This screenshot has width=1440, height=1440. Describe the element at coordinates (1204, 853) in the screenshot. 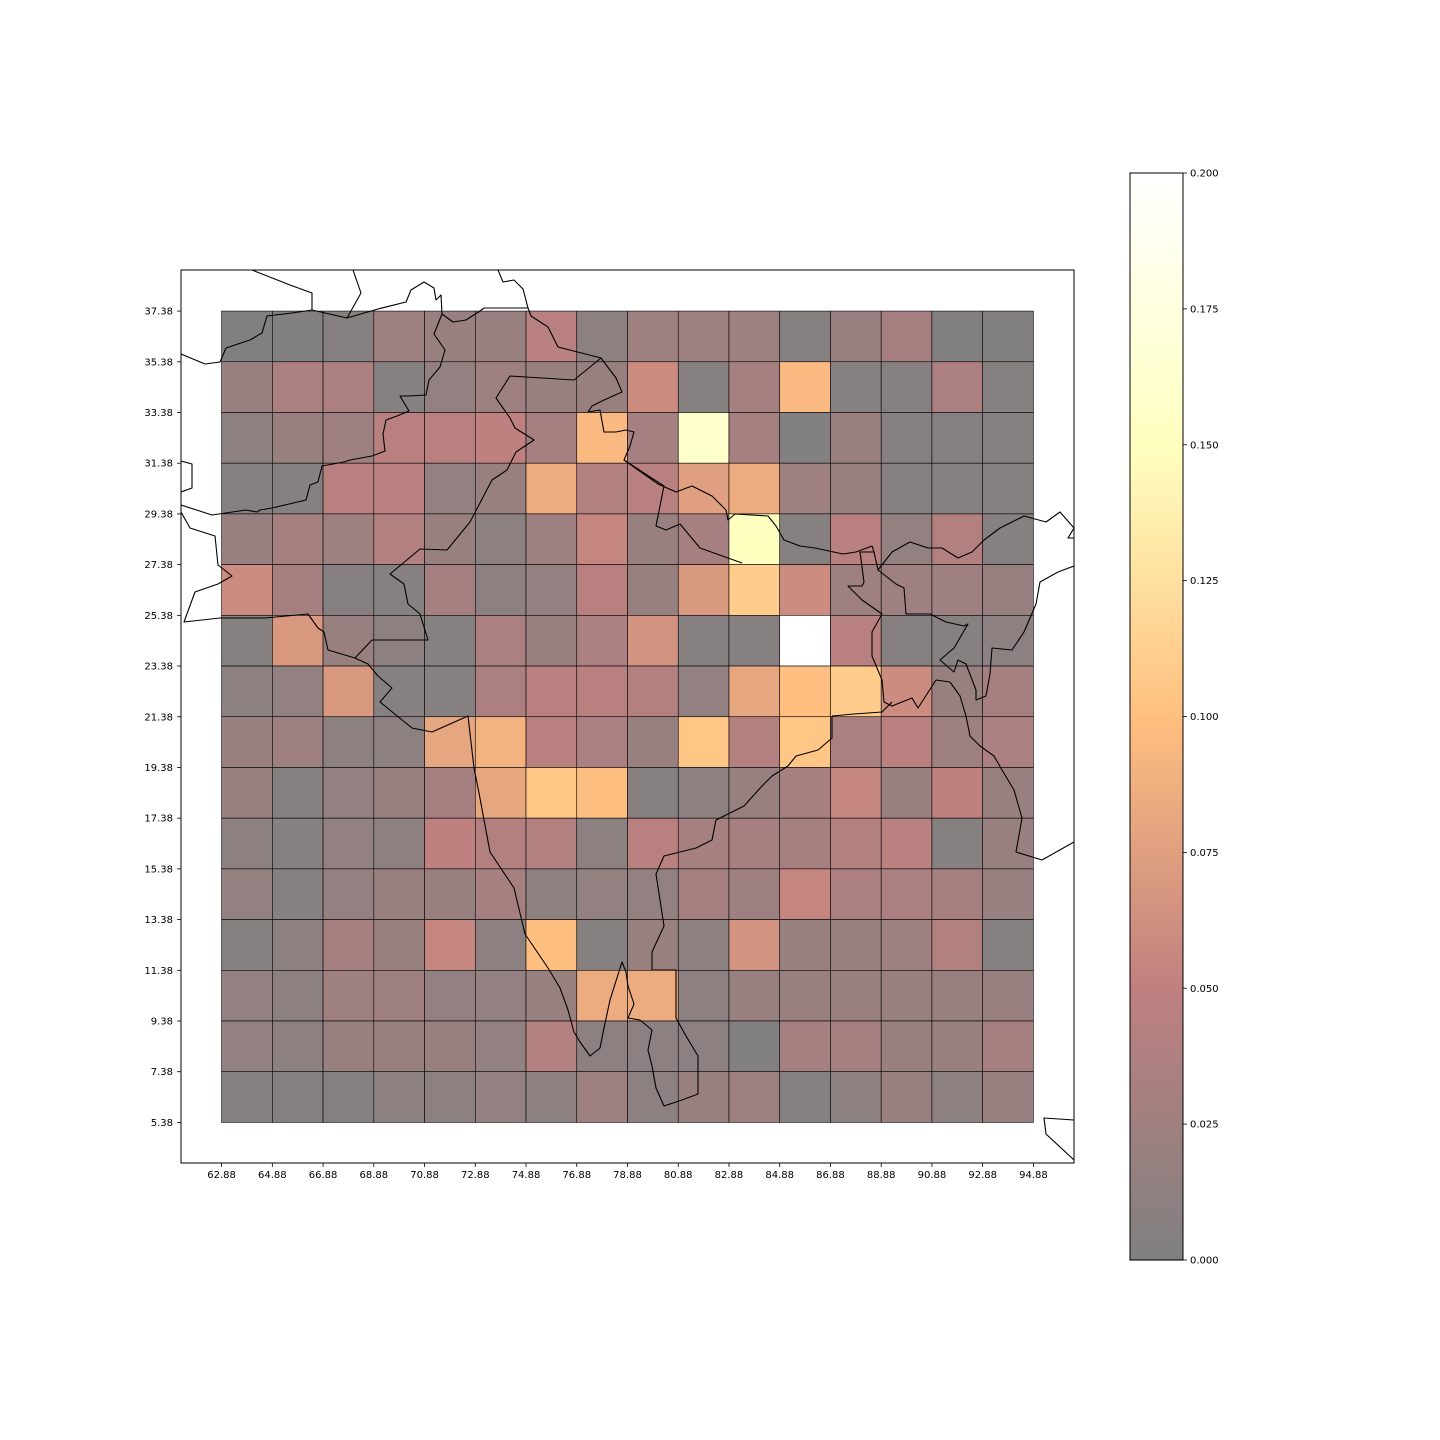

I see `colorbar-tick-label: 0.075` at that location.